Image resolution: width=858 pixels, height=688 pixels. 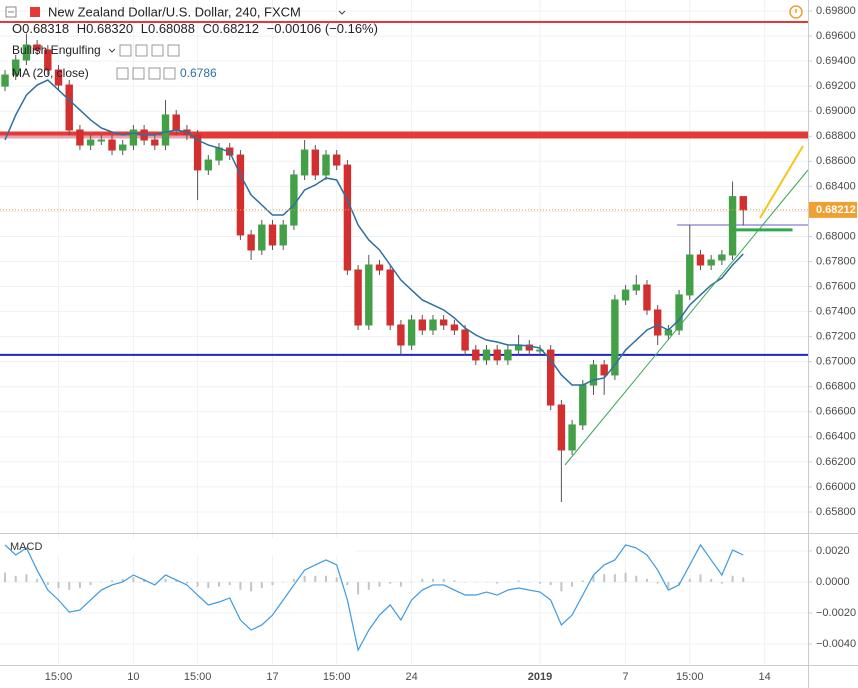 I want to click on y-tick-label: 0.68000, so click(x=836, y=236).